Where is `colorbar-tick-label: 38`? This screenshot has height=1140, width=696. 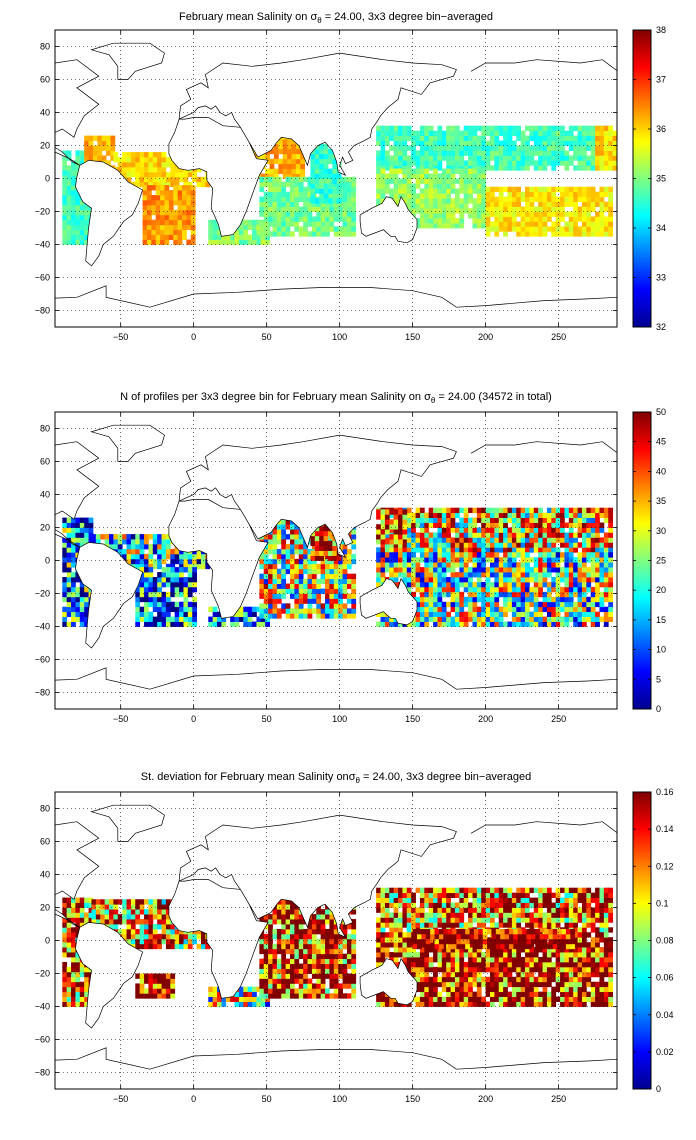
colorbar-tick-label: 38 is located at coordinates (661, 30).